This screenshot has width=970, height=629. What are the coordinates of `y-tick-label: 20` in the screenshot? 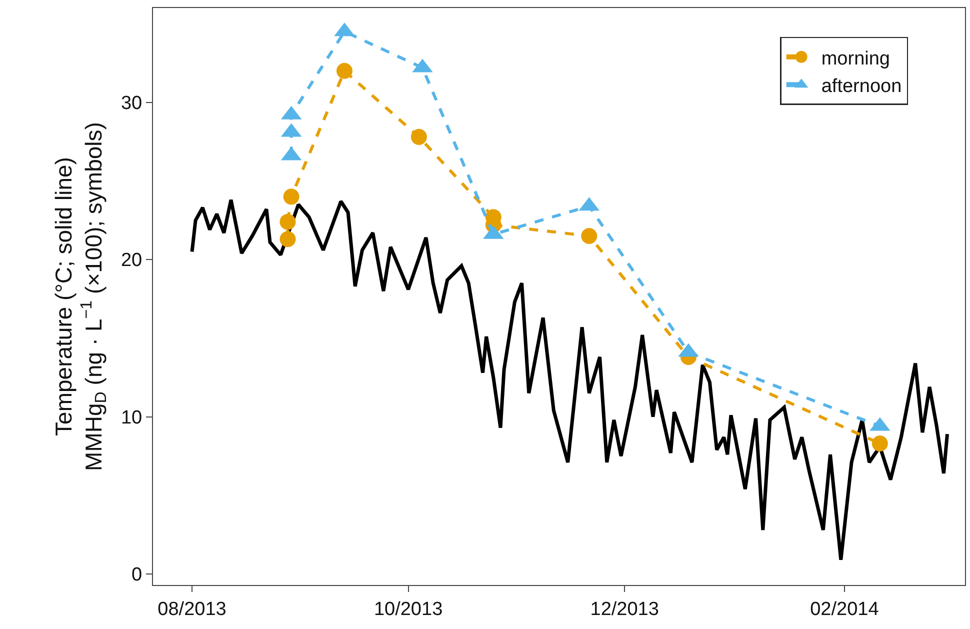 It's located at (131, 261).